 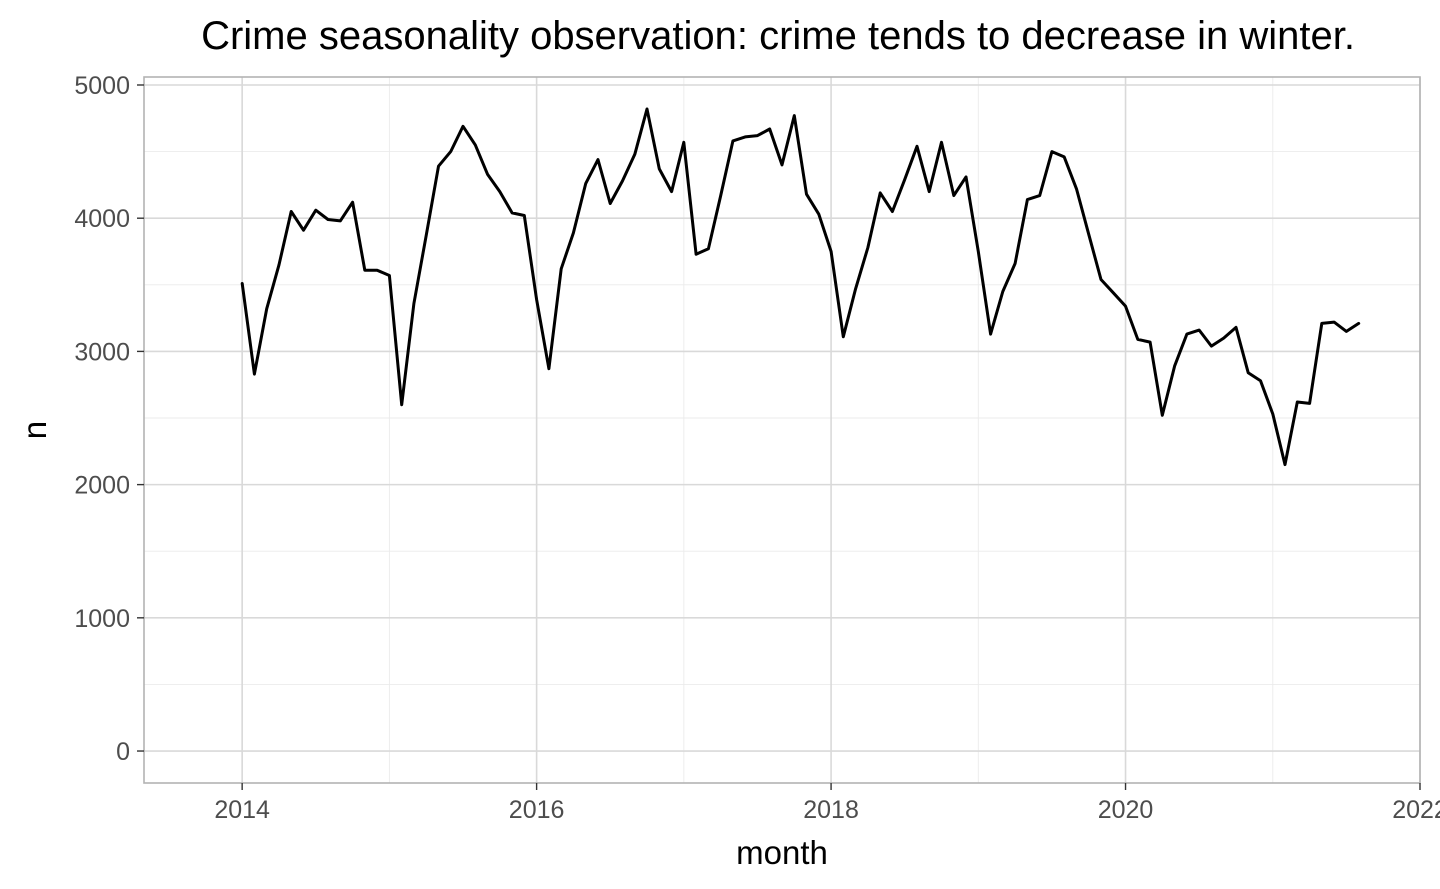 I want to click on y-tick-label: 1000, so click(x=102, y=619).